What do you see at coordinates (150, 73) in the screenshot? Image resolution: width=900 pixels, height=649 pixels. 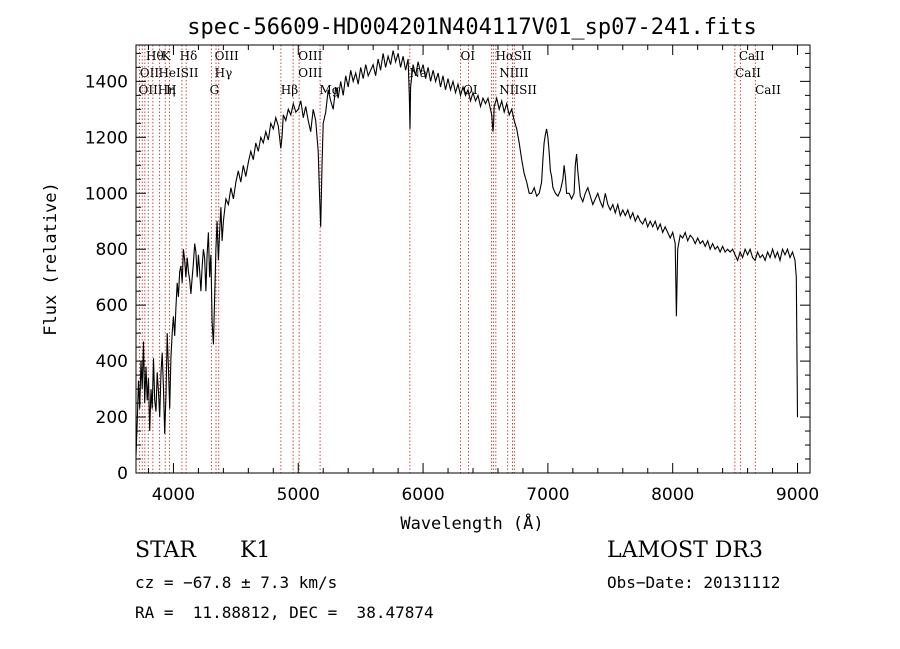 I see `line-label-1-0: OII` at bounding box center [150, 73].